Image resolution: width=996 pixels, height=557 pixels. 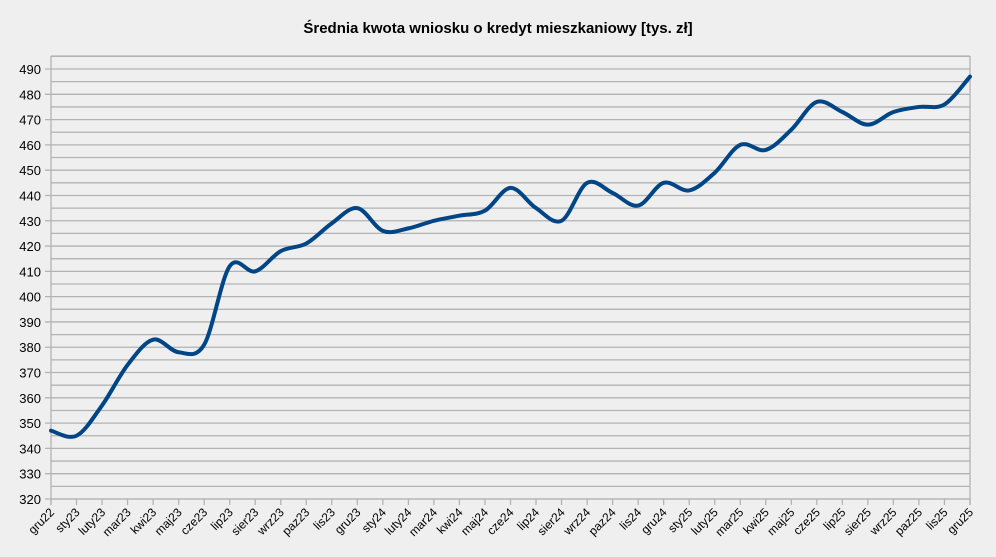 What do you see at coordinates (30, 145) in the screenshot?
I see `y-tick-label: 460` at bounding box center [30, 145].